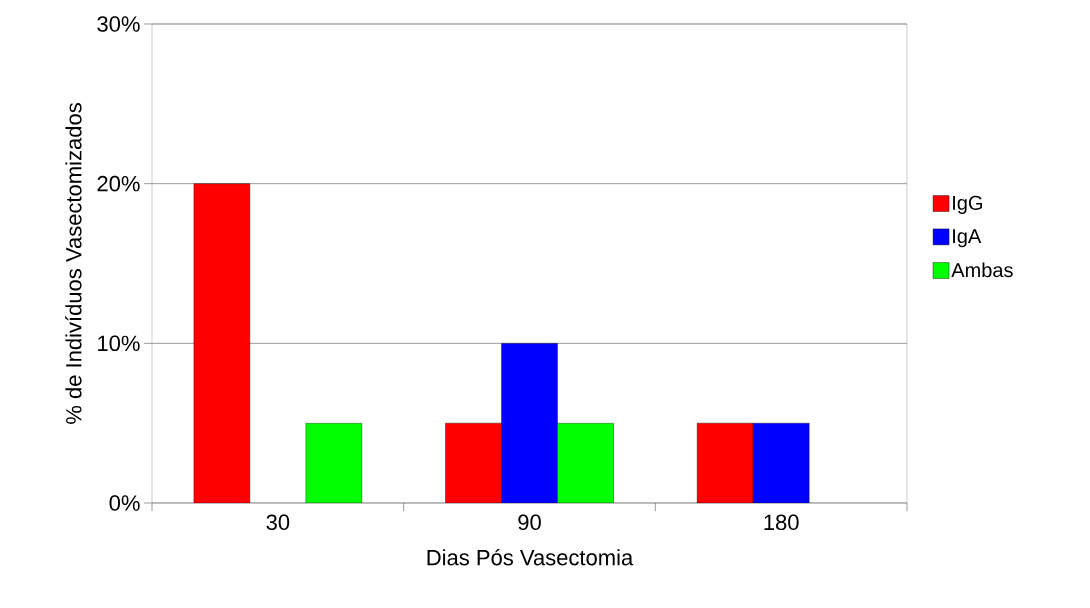 Image resolution: width=1090 pixels, height=608 pixels. Describe the element at coordinates (781, 522) in the screenshot. I see `x-tick-label: 180` at that location.